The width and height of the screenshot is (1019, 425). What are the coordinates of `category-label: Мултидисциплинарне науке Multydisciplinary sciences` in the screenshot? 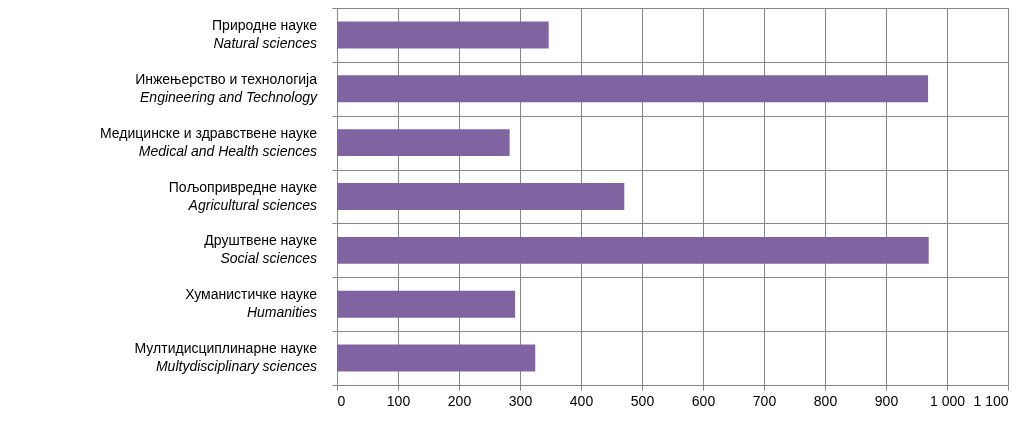 It's located at (225, 357).